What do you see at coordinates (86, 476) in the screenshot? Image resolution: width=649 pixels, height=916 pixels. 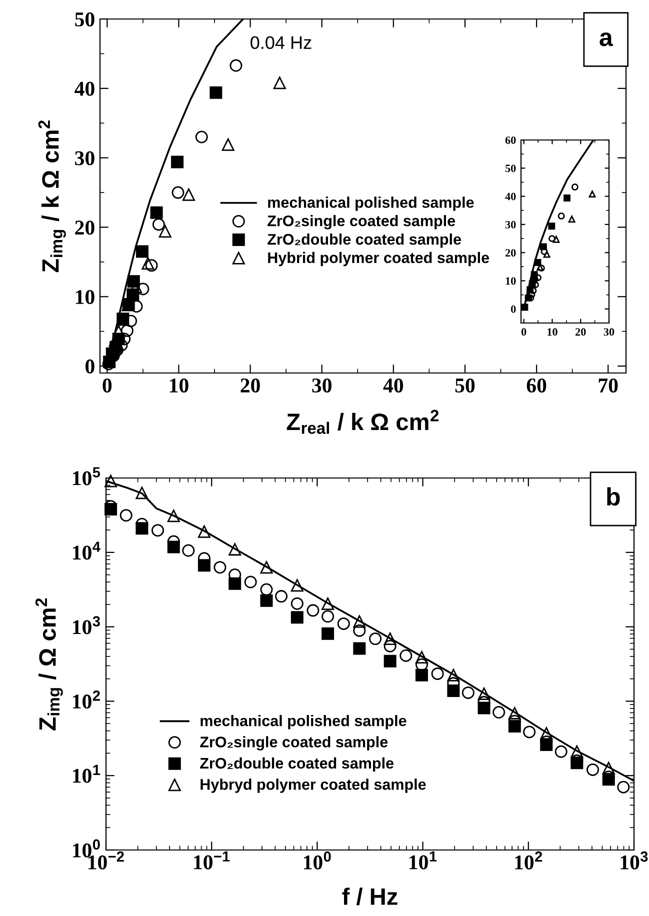 I see `y-tick-label: 10$^{5}$` at bounding box center [86, 476].